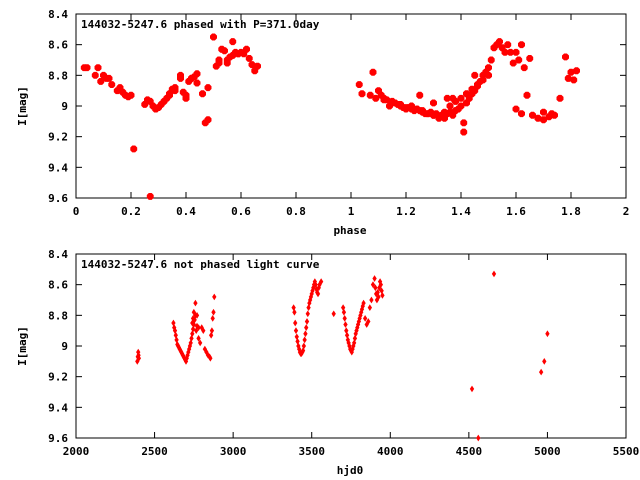  Describe the element at coordinates (200, 264) in the screenshot. I see `chart-title: 144032-5247.6 not phased light curve` at that location.